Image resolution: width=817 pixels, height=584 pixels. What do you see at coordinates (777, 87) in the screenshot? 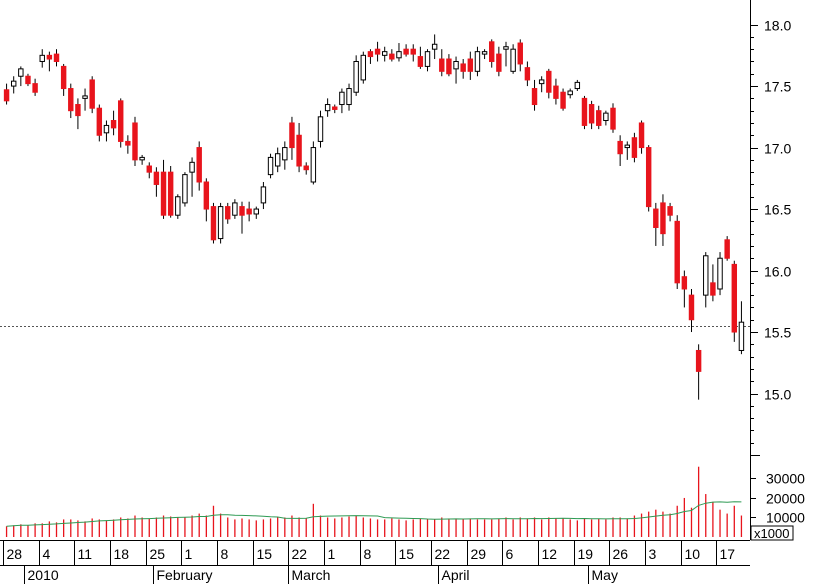
I see `price-tick-label: 17.5` at bounding box center [777, 87].